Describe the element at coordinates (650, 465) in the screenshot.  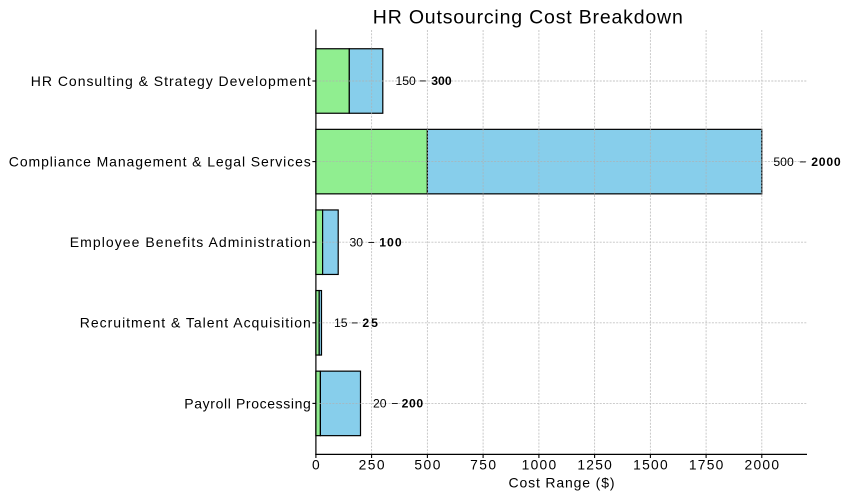
I see `svg-text: 1500` at that location.